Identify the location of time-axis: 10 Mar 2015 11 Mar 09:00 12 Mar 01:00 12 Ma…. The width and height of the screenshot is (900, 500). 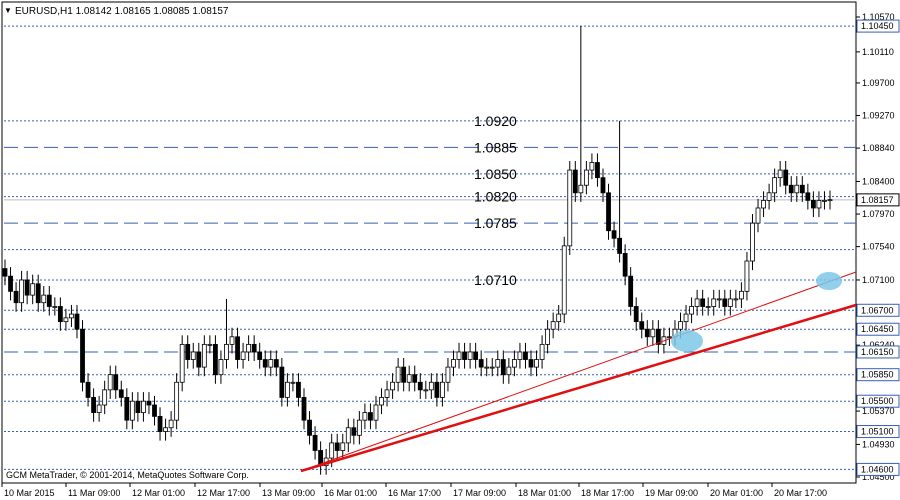
(414, 490).